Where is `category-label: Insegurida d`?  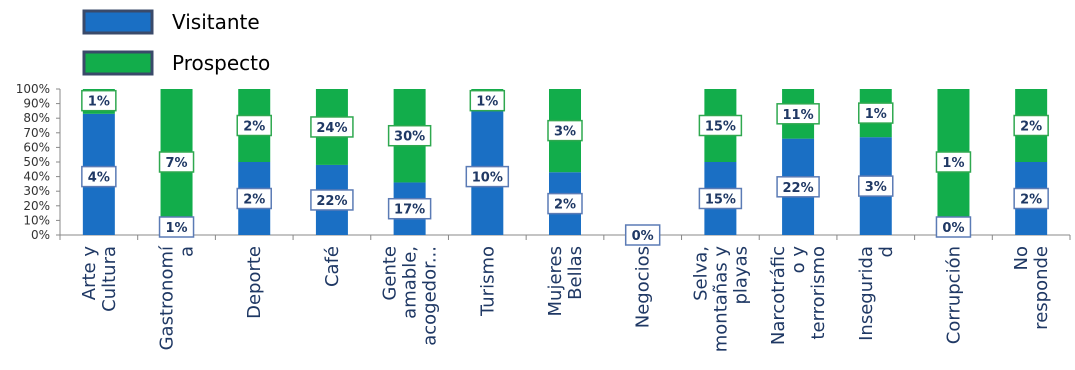
category-label: Insegurida d is located at coordinates (876, 293).